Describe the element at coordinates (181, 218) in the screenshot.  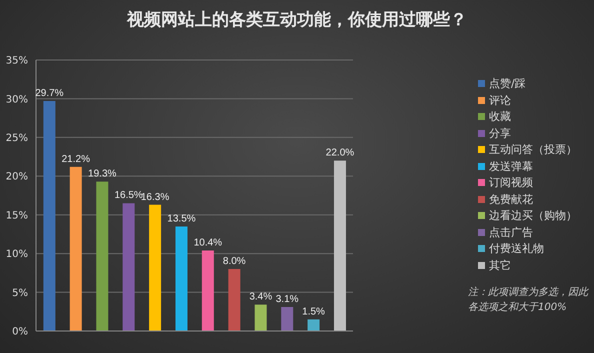
I see `data-label: 13.5%` at that location.